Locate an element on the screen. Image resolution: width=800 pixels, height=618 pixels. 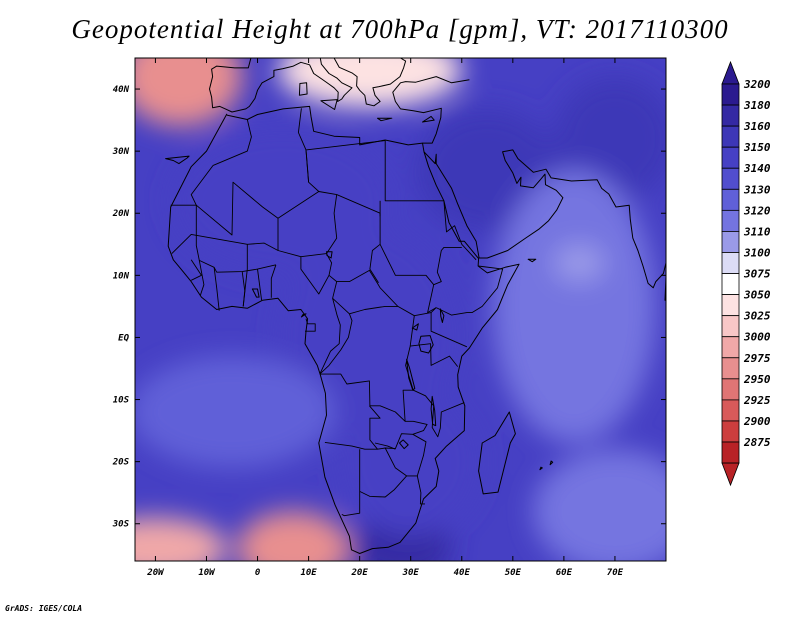
colorbar-label: 3075 is located at coordinates (757, 274).